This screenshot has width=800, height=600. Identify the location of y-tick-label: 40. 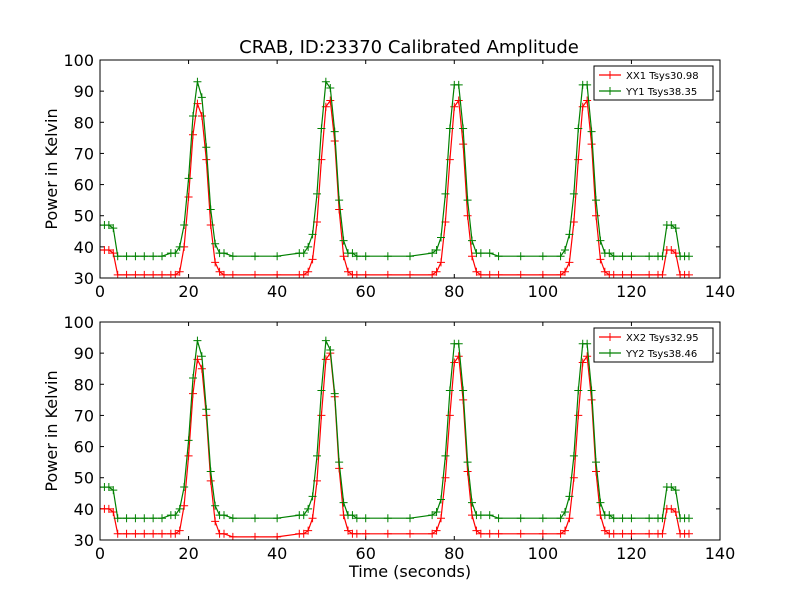
(84, 247).